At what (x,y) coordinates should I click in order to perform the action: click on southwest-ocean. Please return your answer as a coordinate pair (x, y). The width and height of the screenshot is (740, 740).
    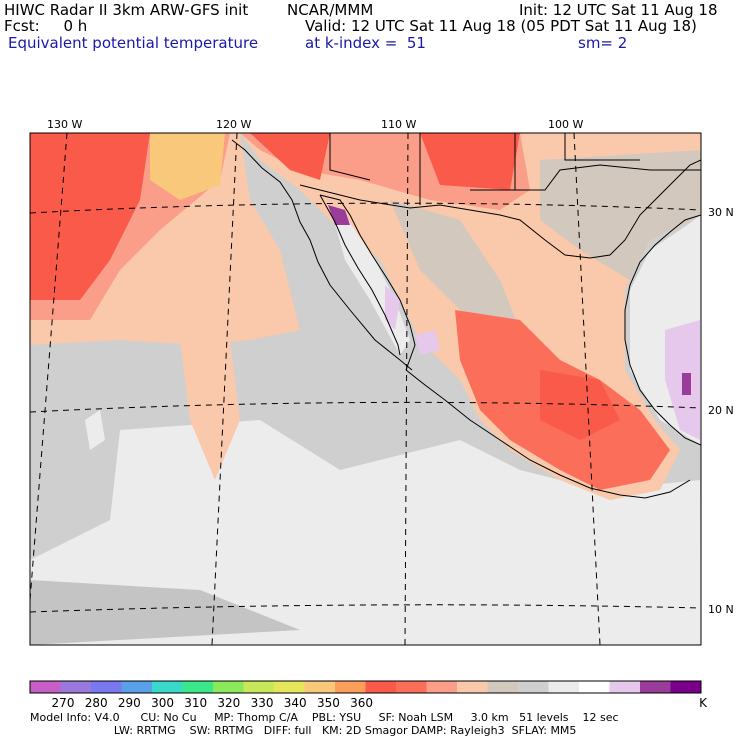
    Looking at the image, I should click on (165, 612).